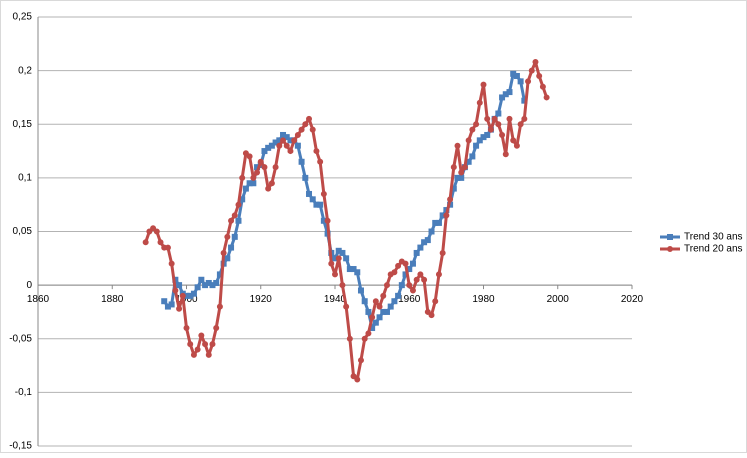 The width and height of the screenshot is (747, 458). What do you see at coordinates (23, 124) in the screenshot?
I see `y-tick-label: 0,15` at bounding box center [23, 124].